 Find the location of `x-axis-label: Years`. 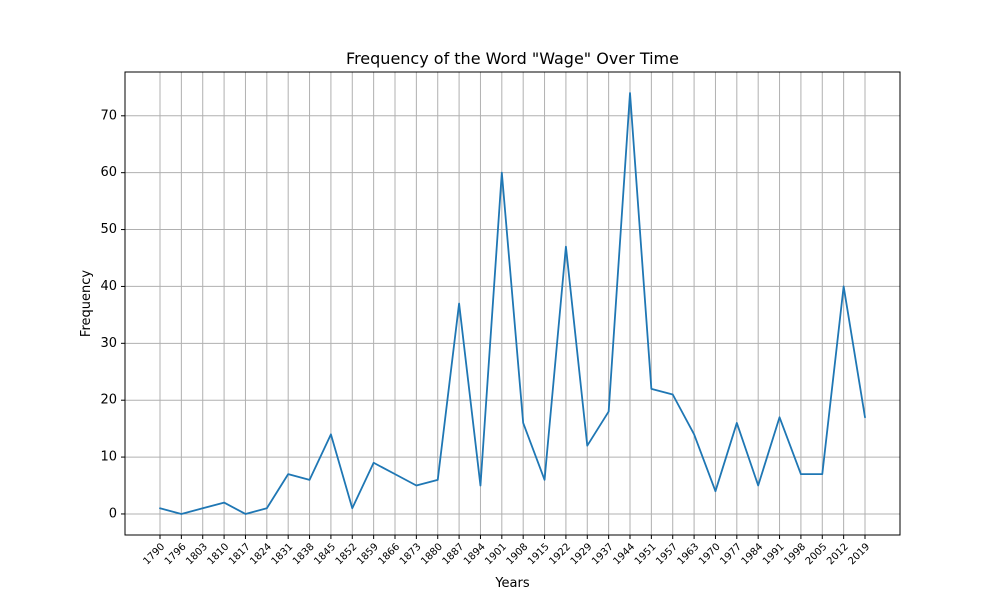

x-axis-label: Years is located at coordinates (512, 583).